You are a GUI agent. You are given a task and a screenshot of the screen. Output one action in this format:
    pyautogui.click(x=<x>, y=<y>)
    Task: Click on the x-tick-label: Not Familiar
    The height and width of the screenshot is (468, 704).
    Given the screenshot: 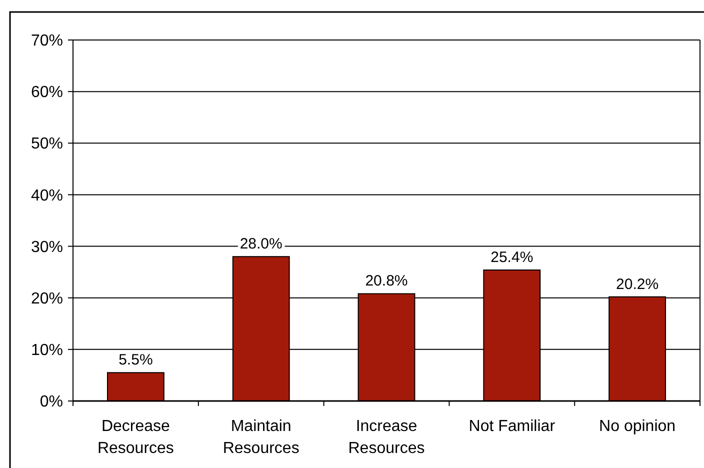 What is the action you would take?
    pyautogui.click(x=512, y=426)
    